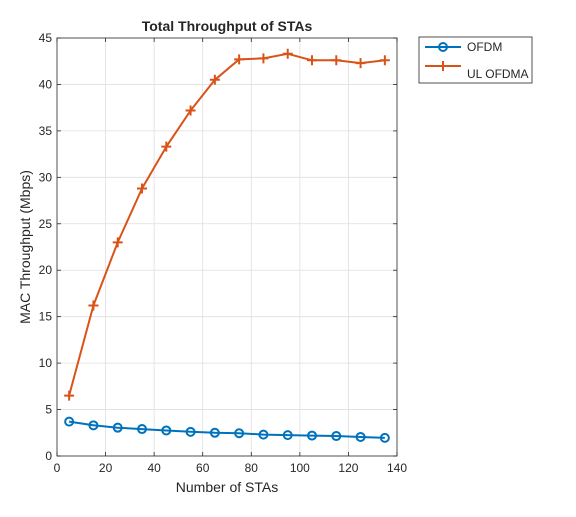 The height and width of the screenshot is (517, 576). Describe the element at coordinates (498, 74) in the screenshot. I see `legend-label-ul-ofdma: UL OFDMA` at that location.